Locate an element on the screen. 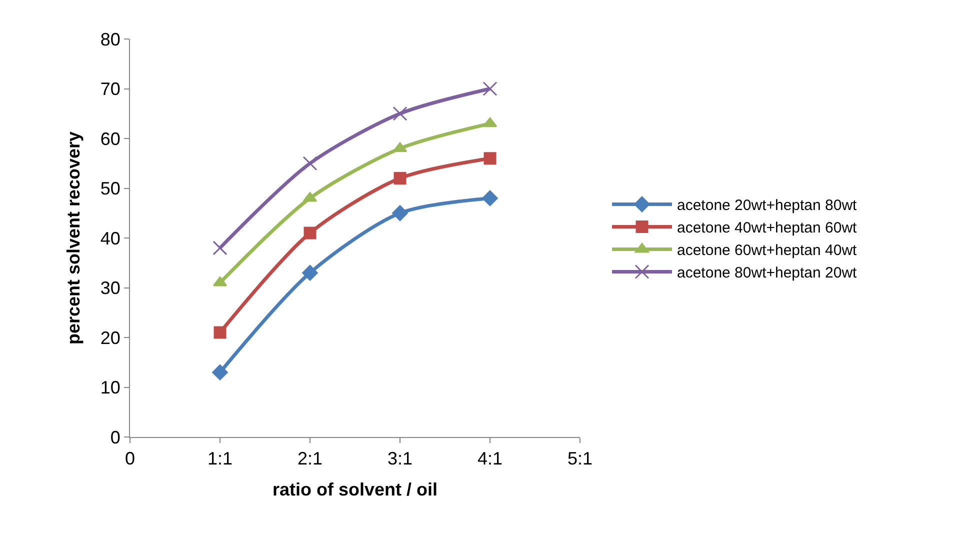 This screenshot has height=559, width=961. y-tick-label: 70 is located at coordinates (110, 89).